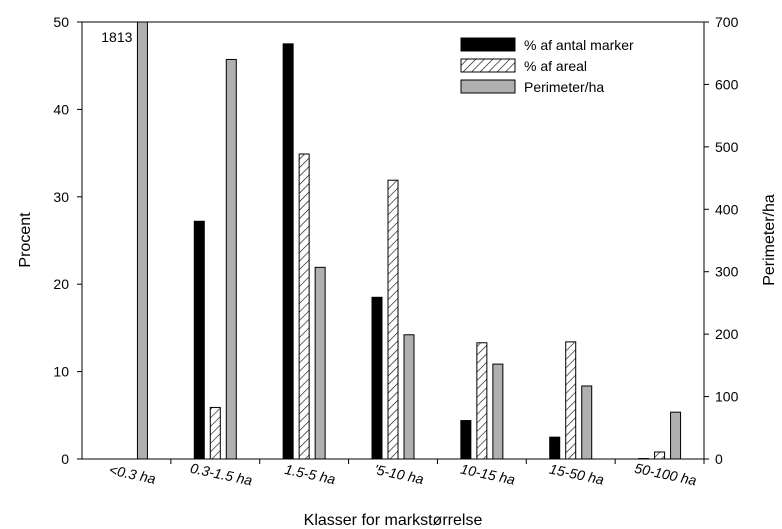  I want to click on x-tick-label: 15-50 ha, so click(577, 474).